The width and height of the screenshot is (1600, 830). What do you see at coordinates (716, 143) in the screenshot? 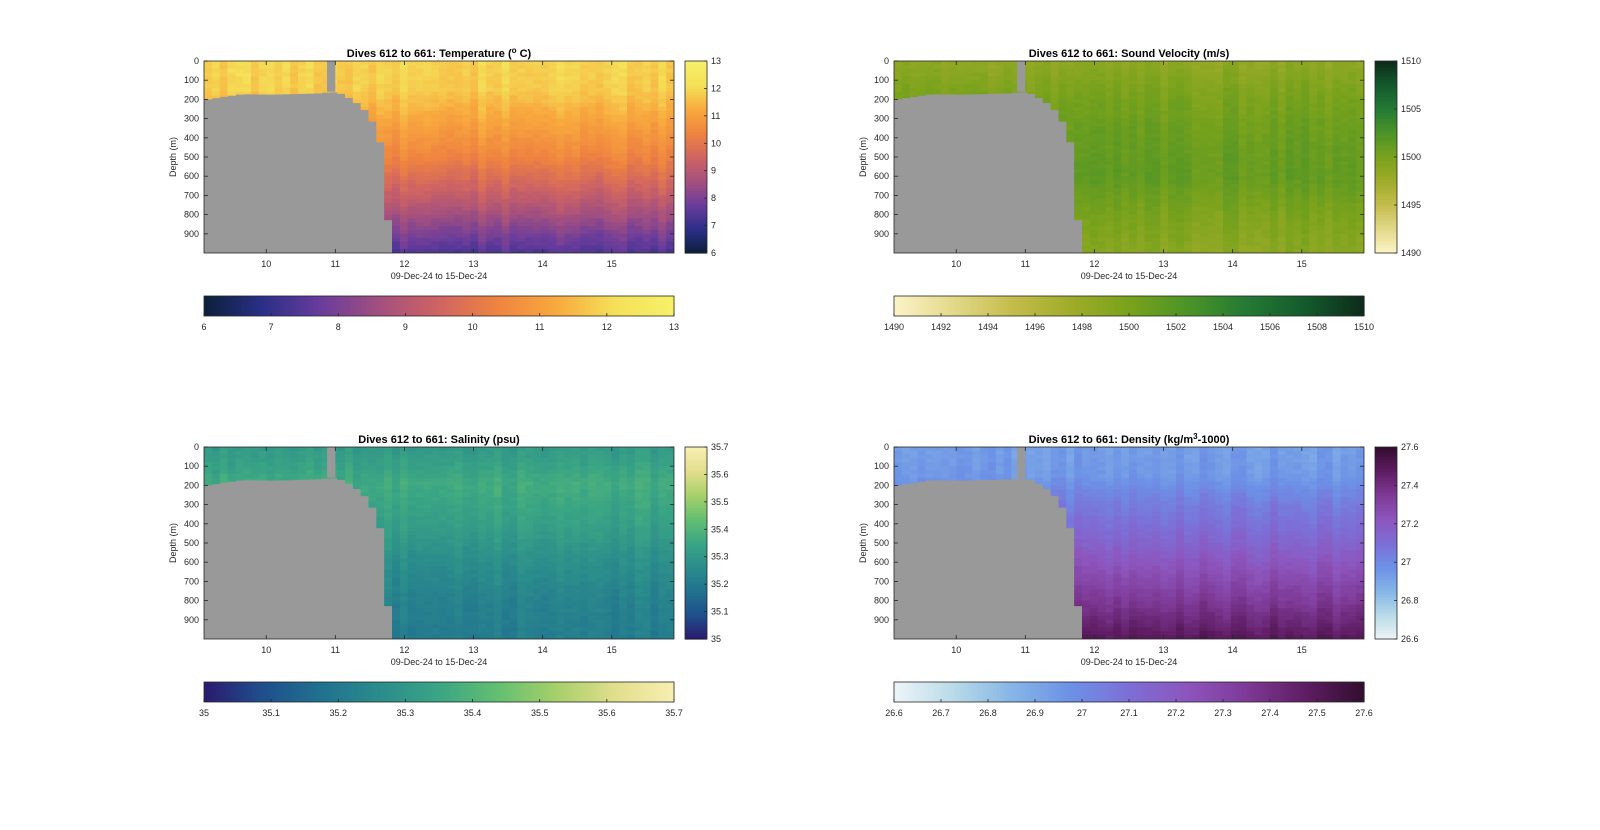
I see `side-colorbar-label: 10` at bounding box center [716, 143].